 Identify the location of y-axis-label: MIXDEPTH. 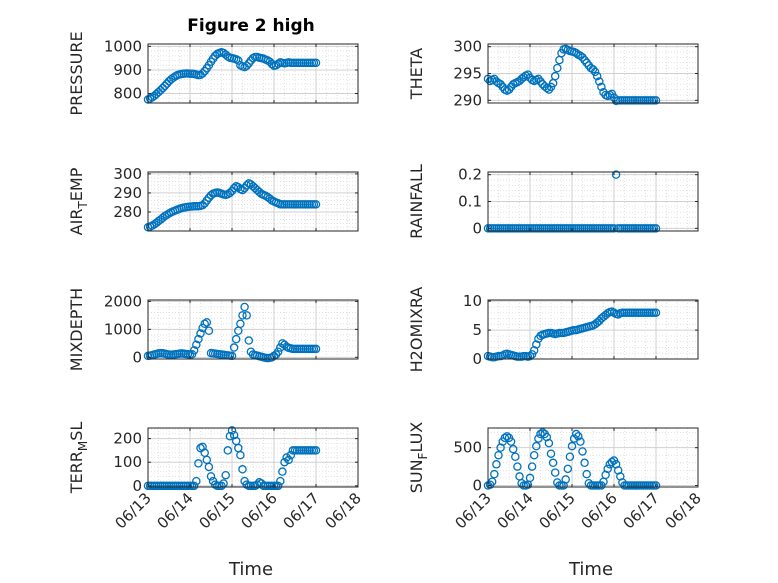
(76, 329).